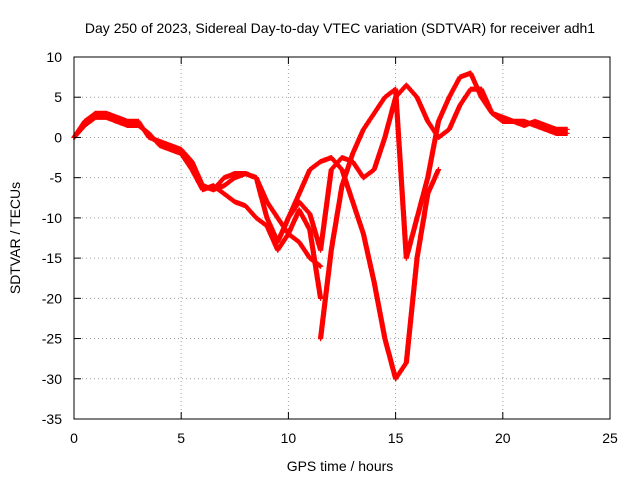 The width and height of the screenshot is (640, 480). I want to click on x-tick-label: 10, so click(289, 438).